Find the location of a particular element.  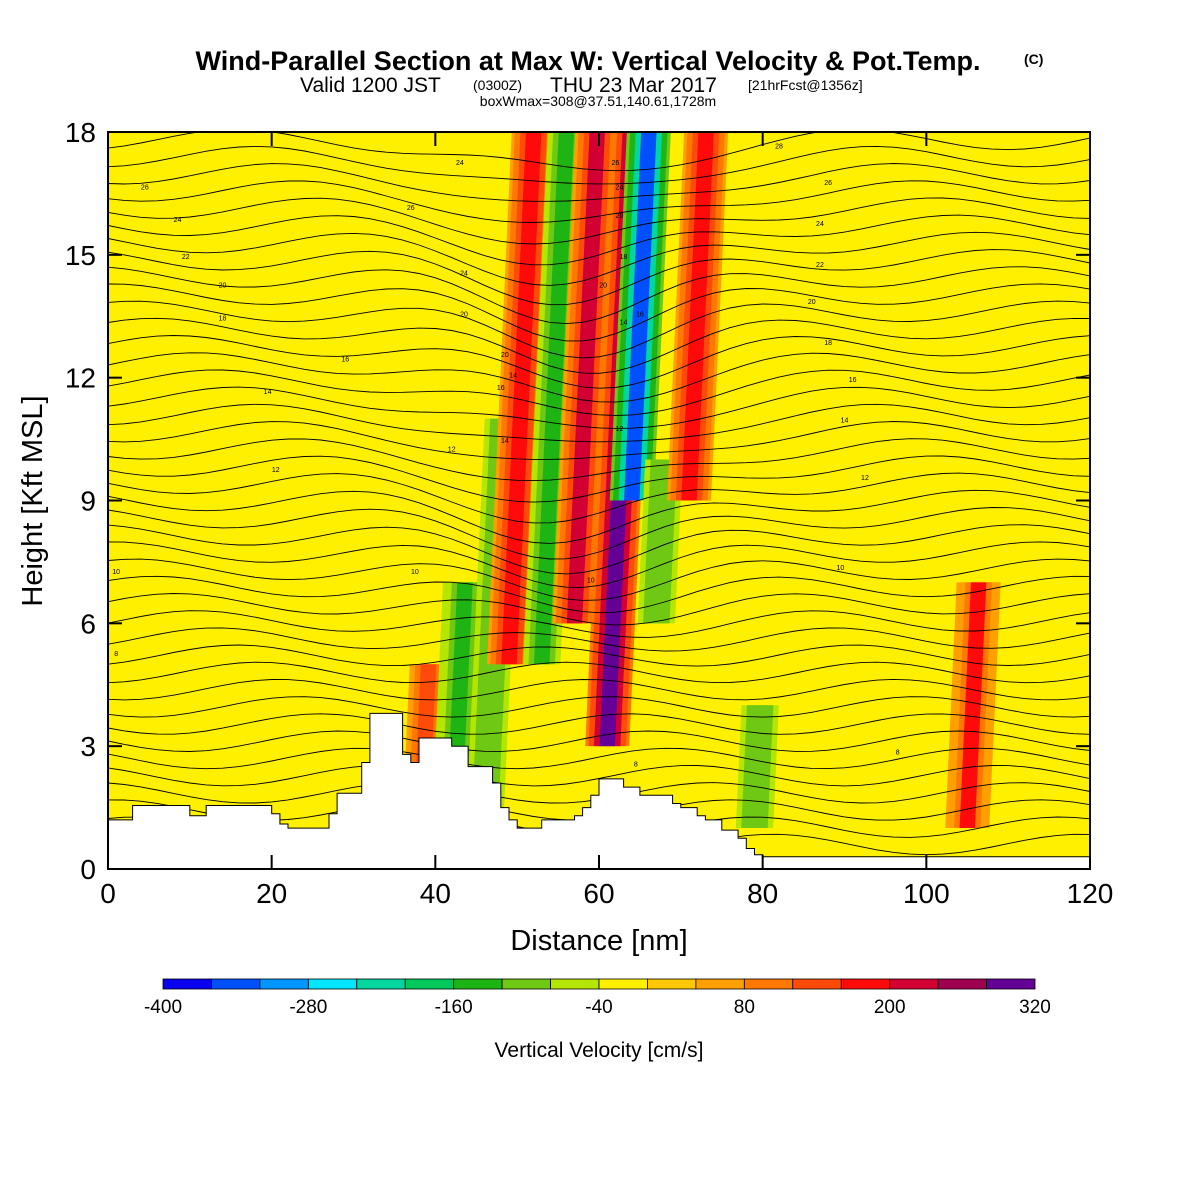

terrain-profile is located at coordinates (599, 790).